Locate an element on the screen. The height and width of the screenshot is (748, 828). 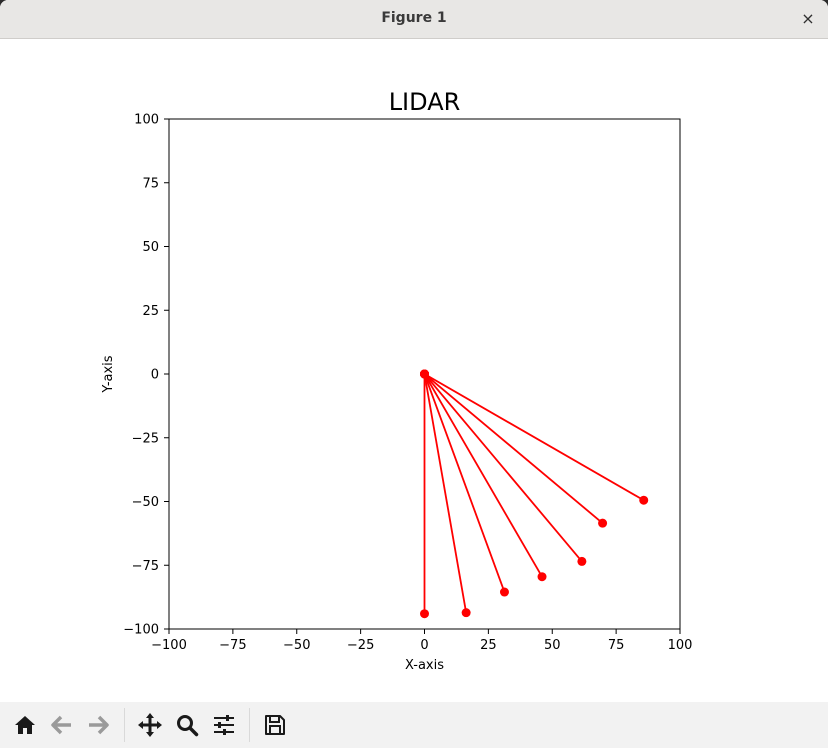
back-arrow-icon is located at coordinates (61, 725).